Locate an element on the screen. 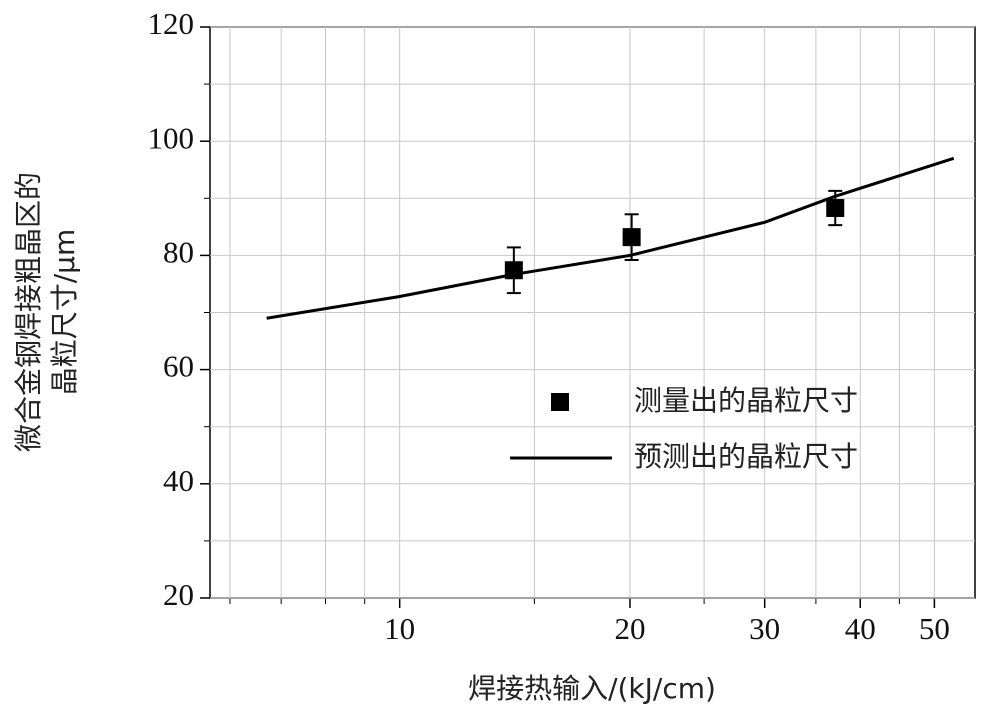  x-tick-label: 40 is located at coordinates (860, 628).